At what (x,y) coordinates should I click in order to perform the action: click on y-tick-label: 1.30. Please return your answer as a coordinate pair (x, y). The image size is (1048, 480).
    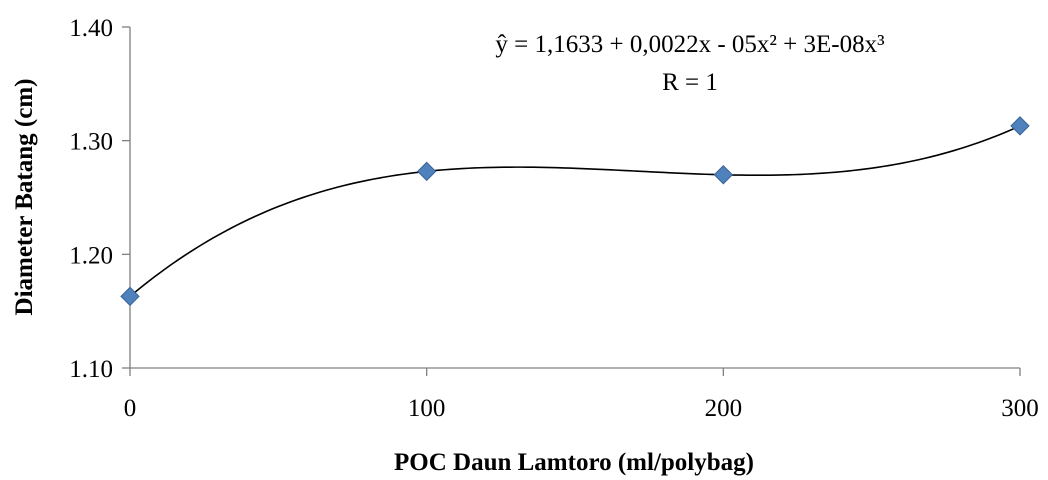
    Looking at the image, I should click on (91, 142).